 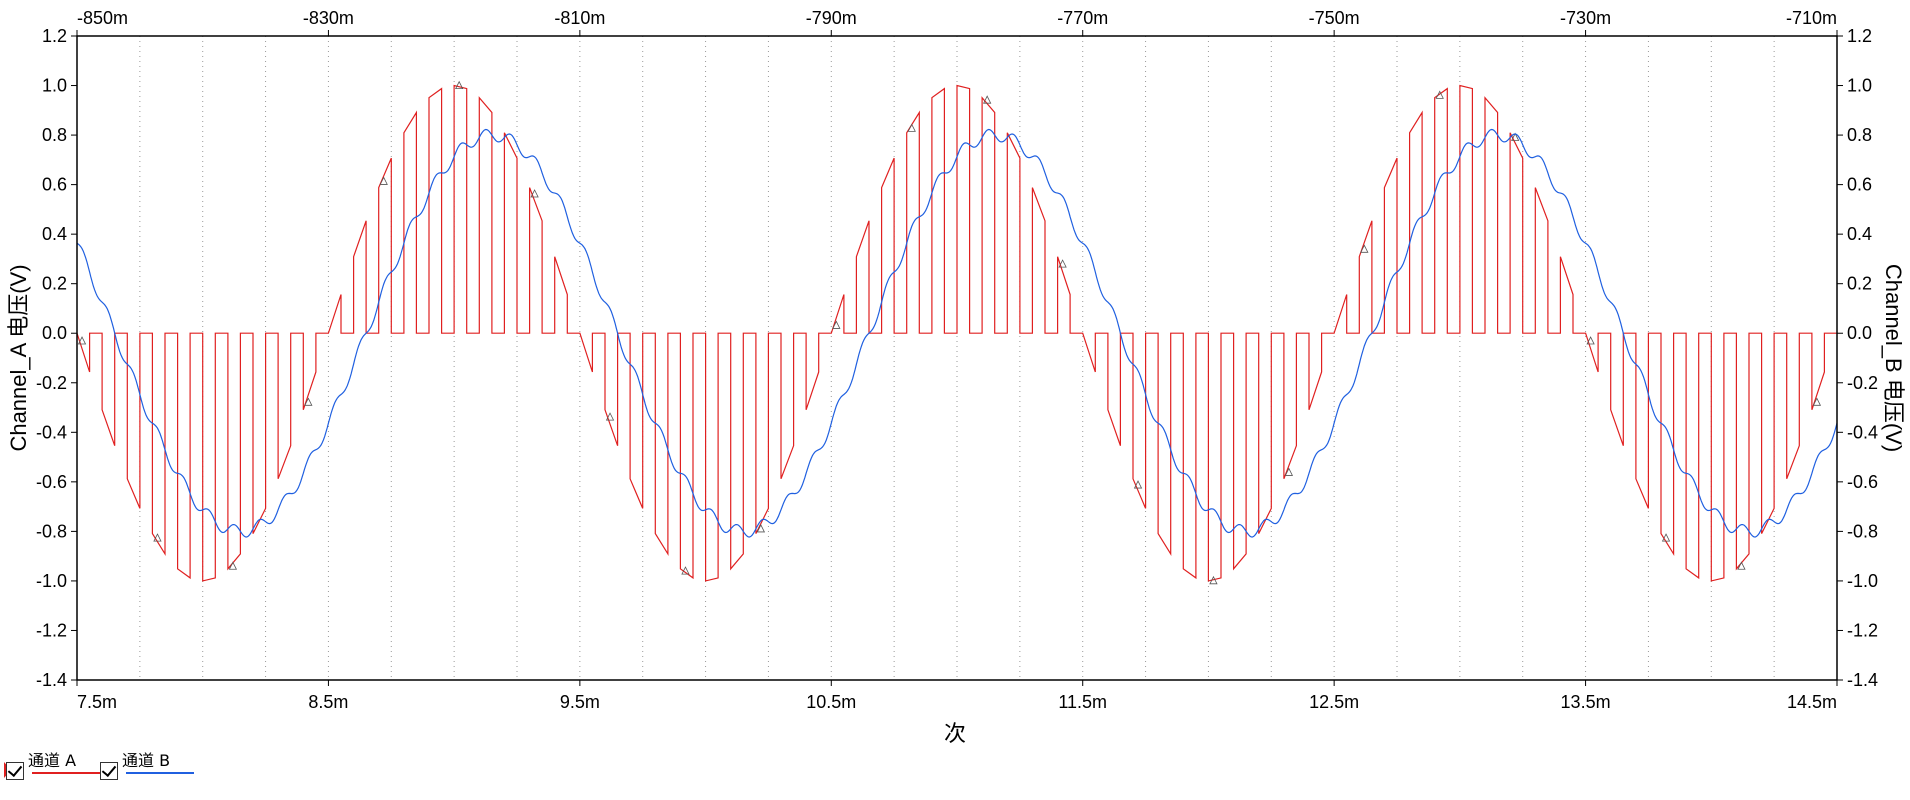 What do you see at coordinates (831, 18) in the screenshot?
I see `top-x-tick-label: -790m` at bounding box center [831, 18].